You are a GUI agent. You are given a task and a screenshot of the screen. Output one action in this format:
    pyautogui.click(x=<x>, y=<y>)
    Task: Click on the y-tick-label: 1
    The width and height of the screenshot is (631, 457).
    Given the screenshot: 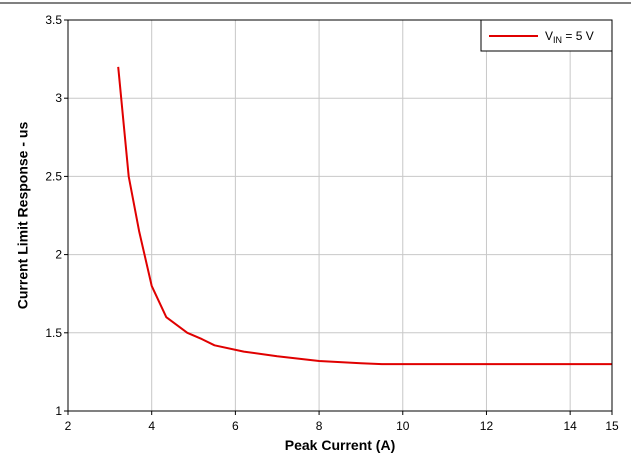 What is the action you would take?
    pyautogui.click(x=58, y=411)
    